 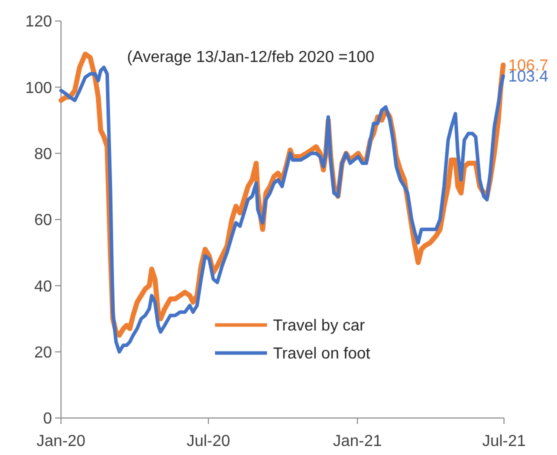 What do you see at coordinates (208, 441) in the screenshot?
I see `x-tick-label: Jul-20` at bounding box center [208, 441].